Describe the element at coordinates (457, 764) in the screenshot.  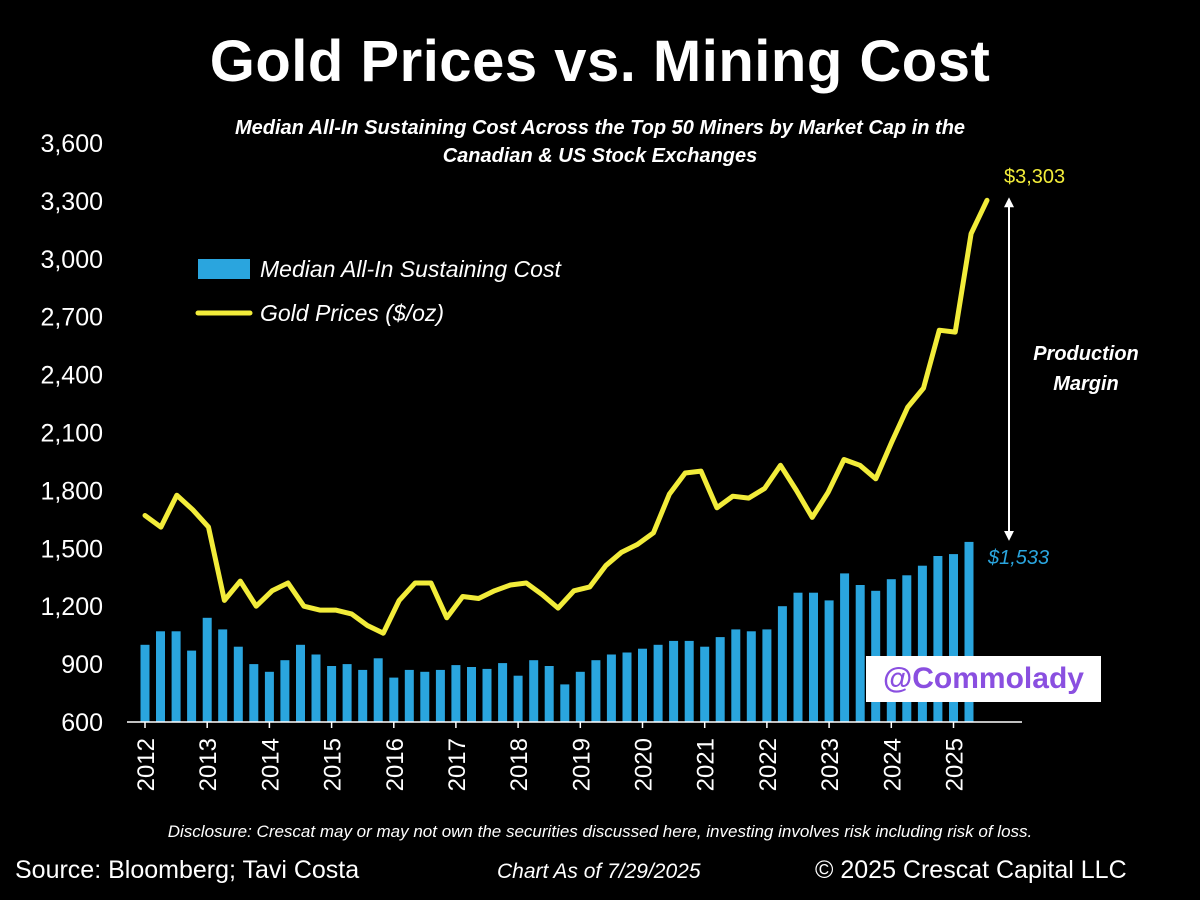
I see `x-tick-label: 2017` at that location.